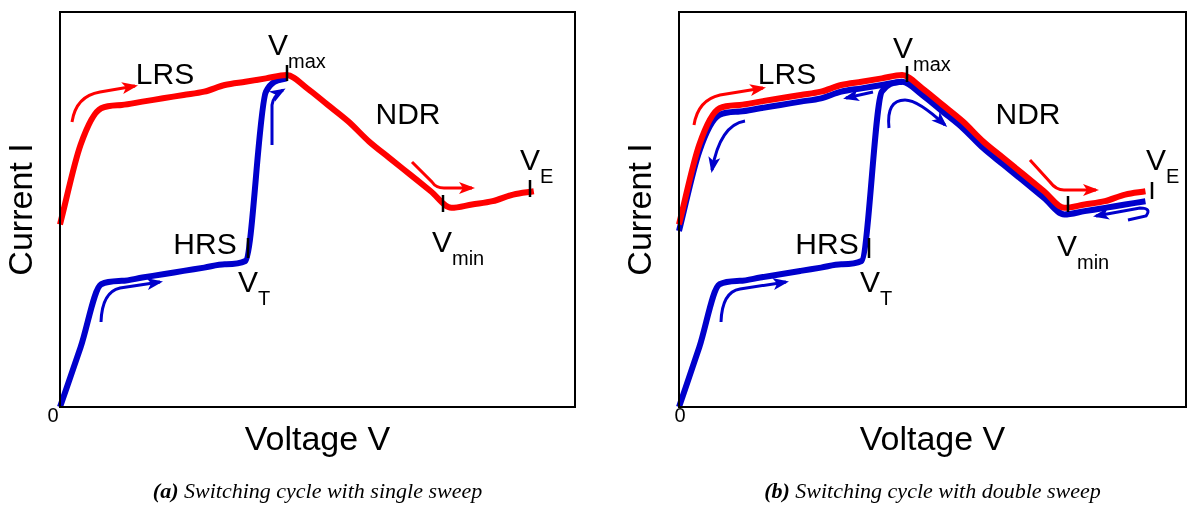  What do you see at coordinates (932, 490) in the screenshot?
I see `text: (b) Switching cycle with double sweep` at bounding box center [932, 490].